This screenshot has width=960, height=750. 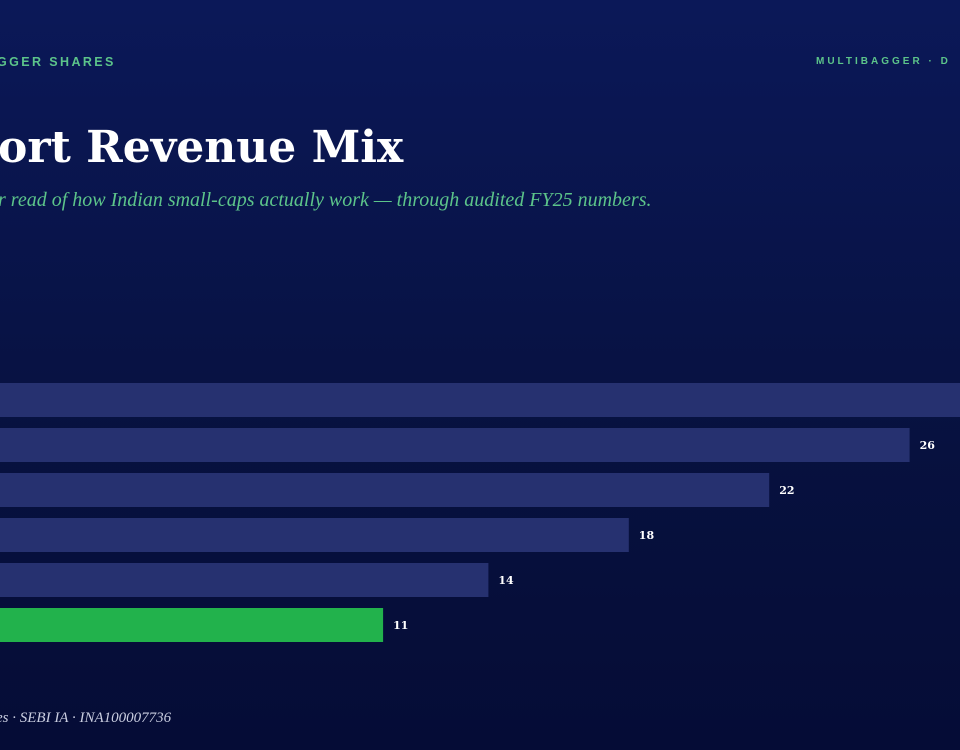 I want to click on value-label: 26, so click(x=928, y=445).